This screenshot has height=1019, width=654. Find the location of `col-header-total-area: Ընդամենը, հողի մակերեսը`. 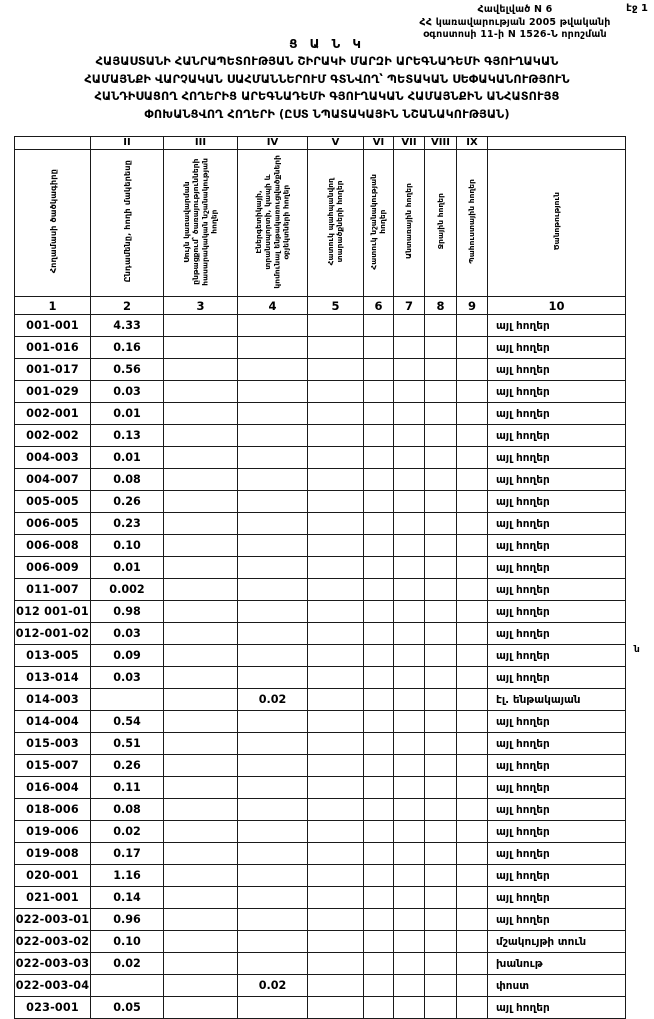

col-header-total-area: Ընդամենը, հողի մակերեսը is located at coordinates (127, 223).